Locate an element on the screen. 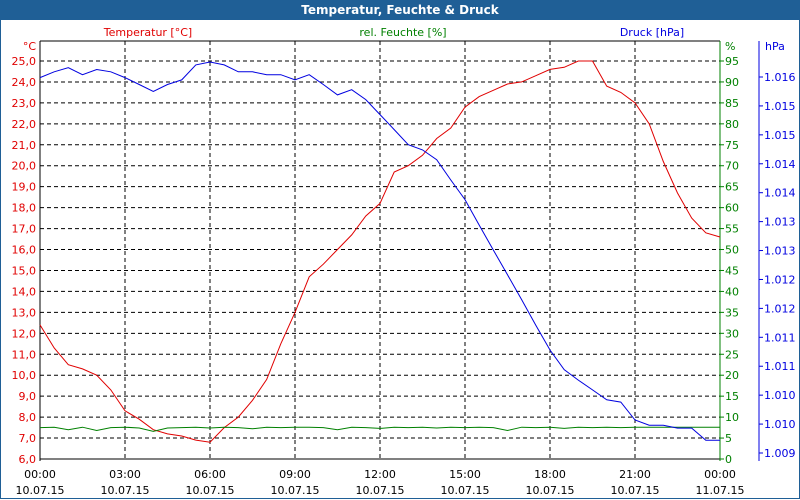 The width and height of the screenshot is (800, 500). humidity-tick-label: 15 is located at coordinates (732, 396).